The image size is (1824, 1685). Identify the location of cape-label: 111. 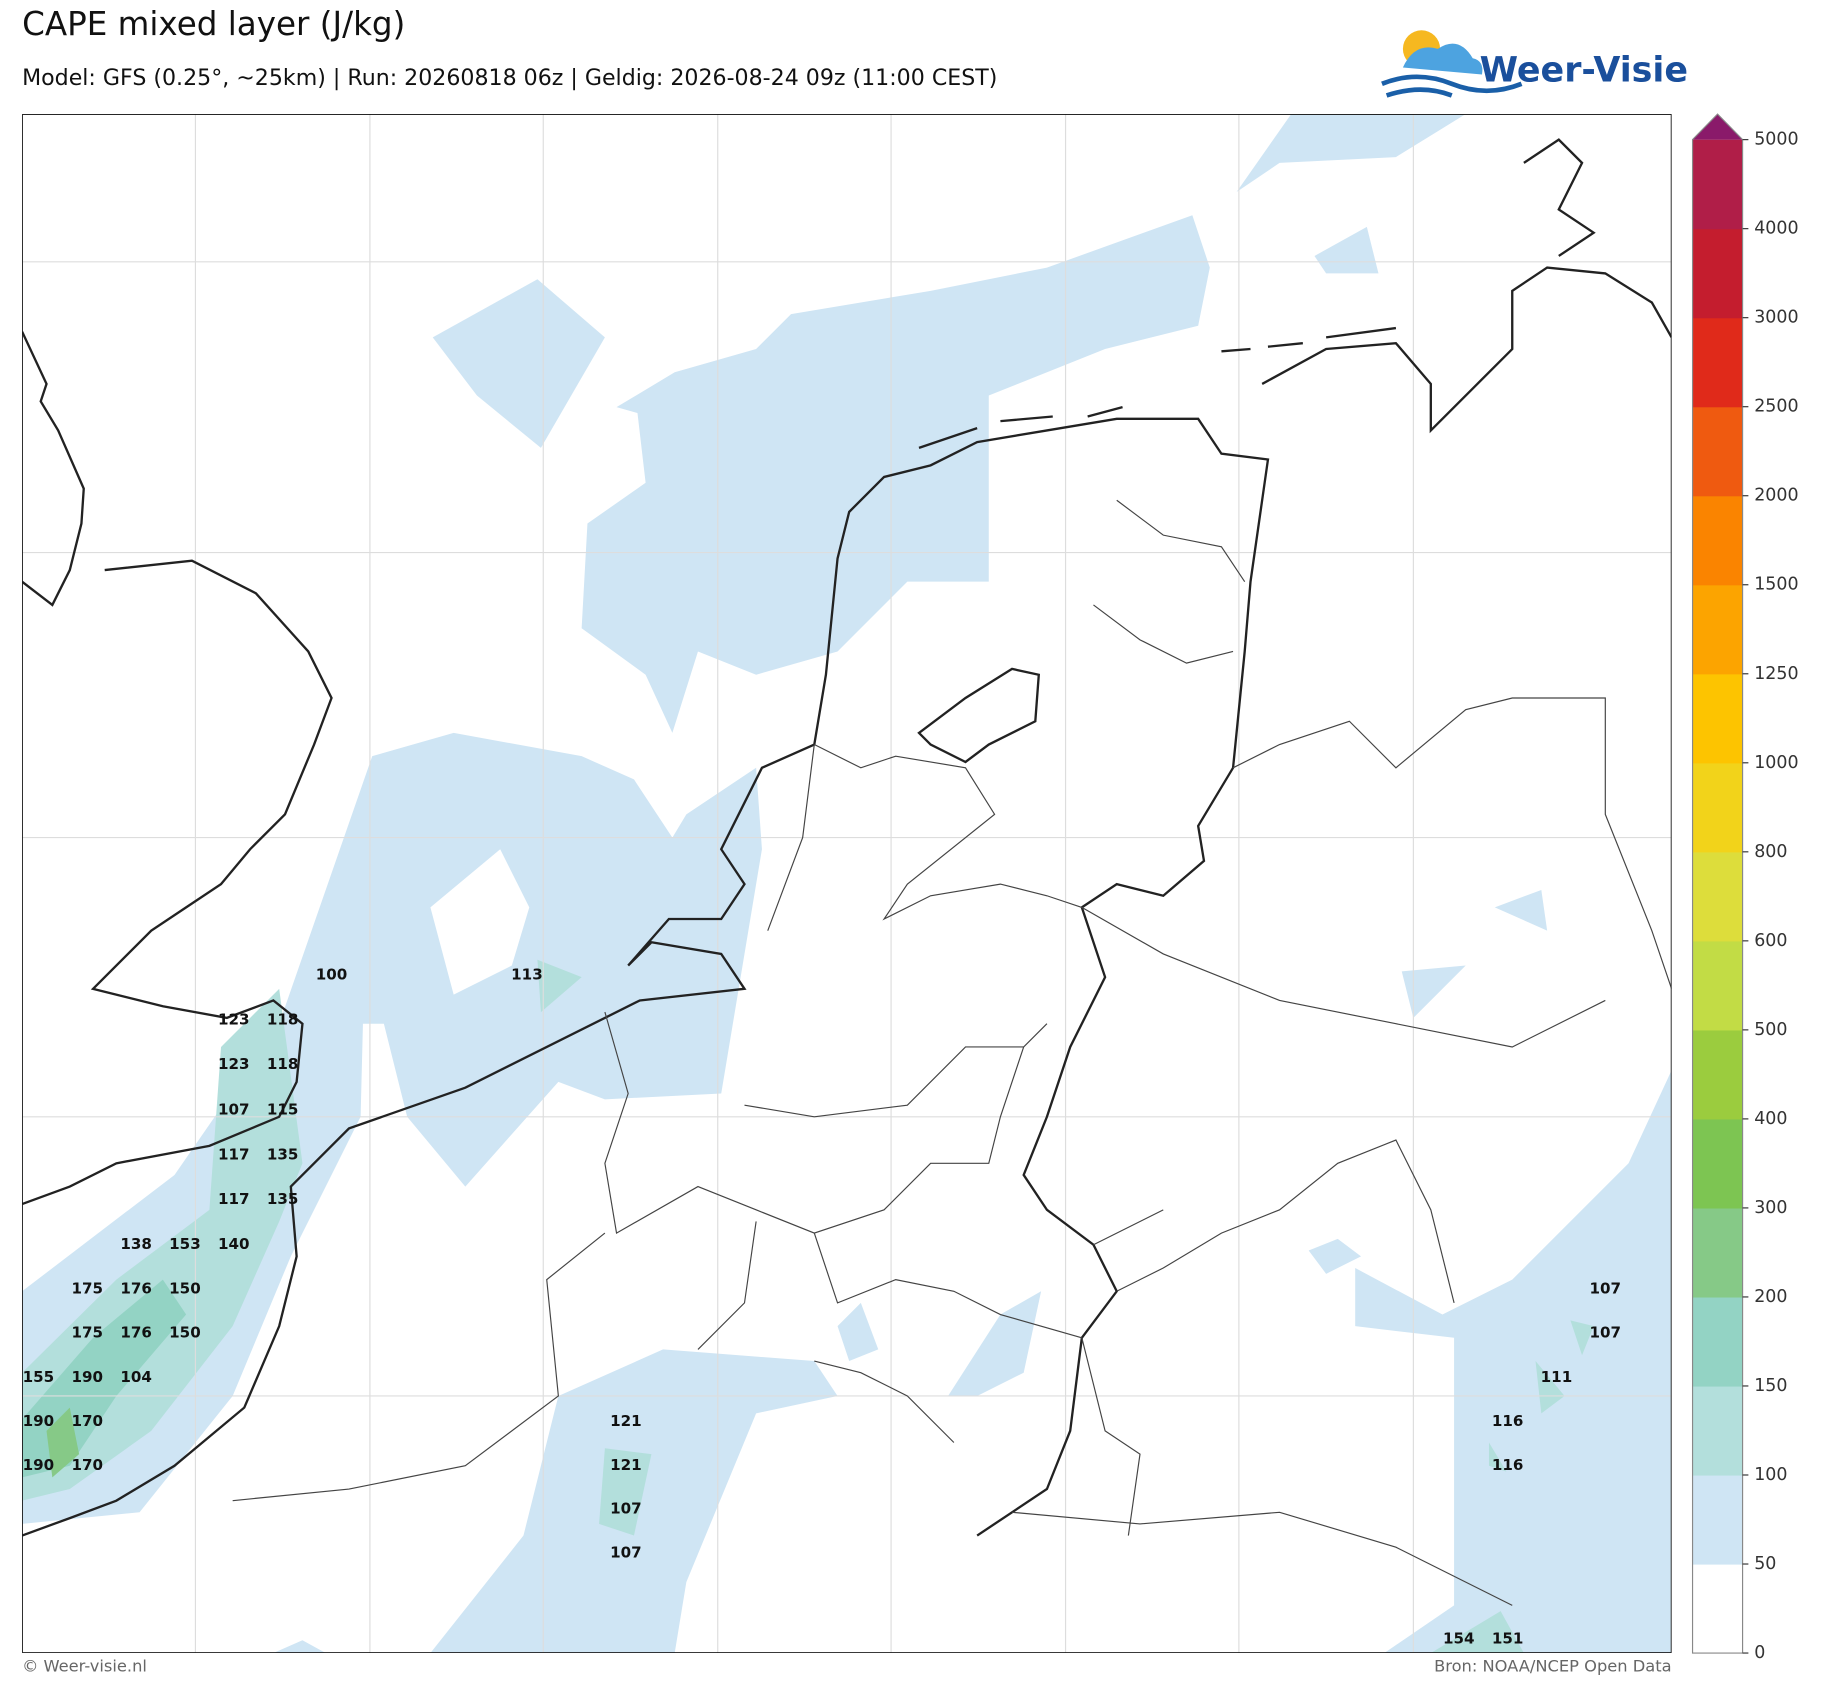
(1557, 1377).